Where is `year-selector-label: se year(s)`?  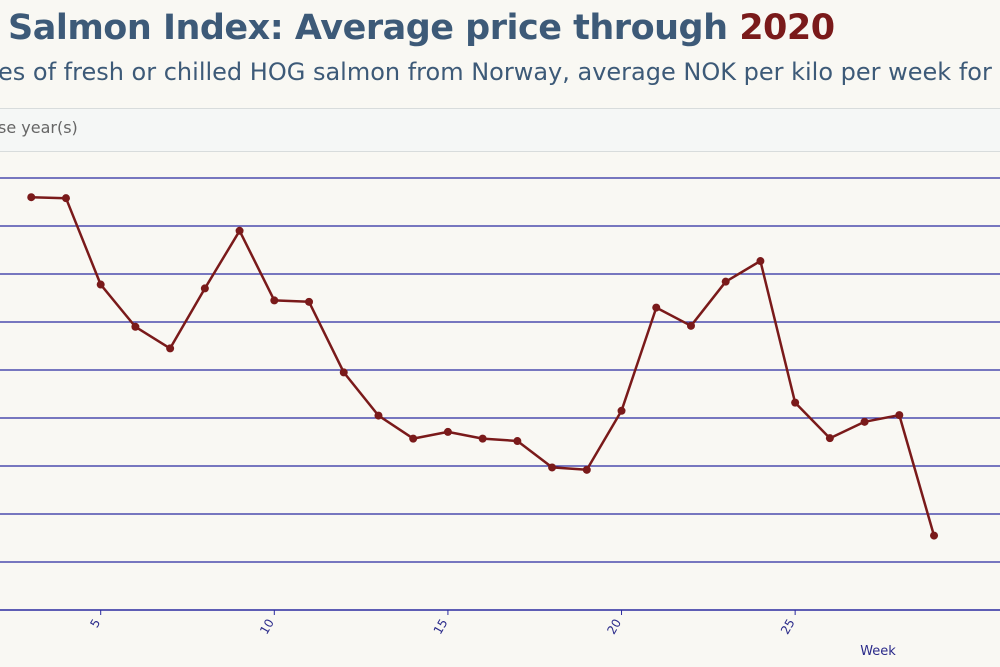
year-selector-label: se year(s) is located at coordinates (39, 127).